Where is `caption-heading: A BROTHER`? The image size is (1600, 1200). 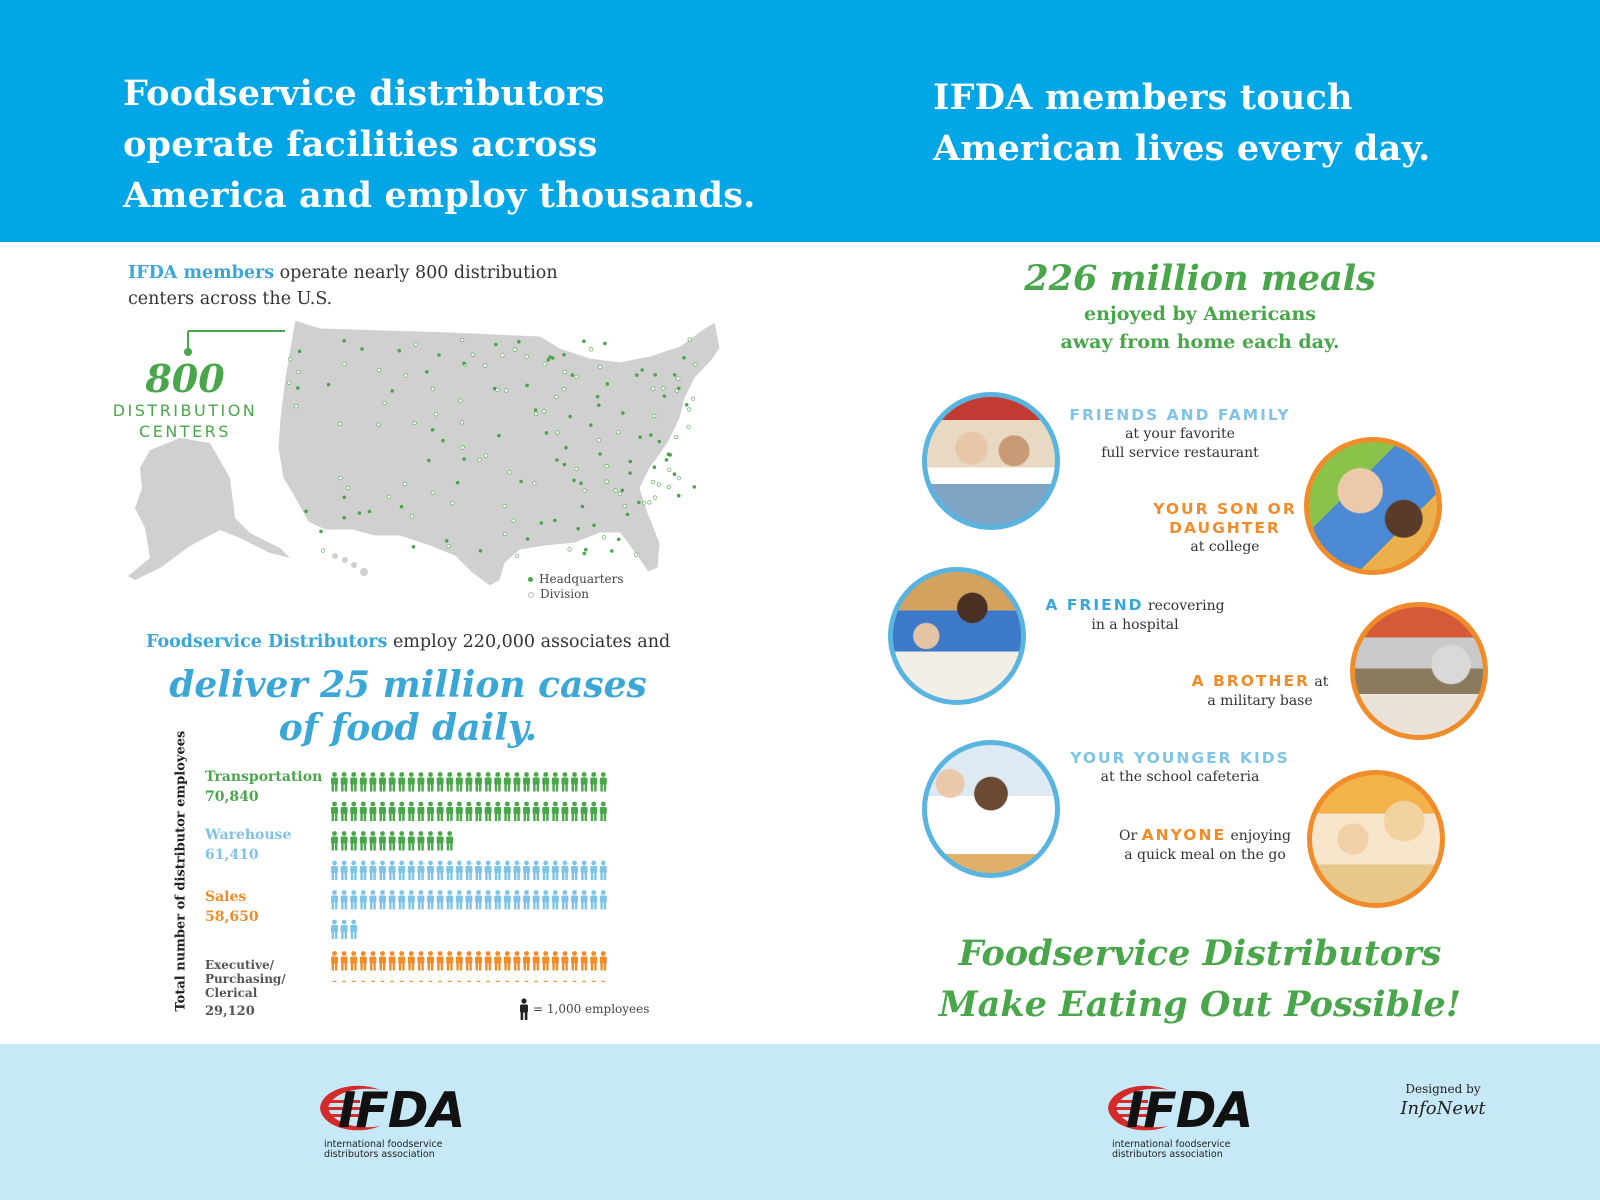 caption-heading: A BROTHER is located at coordinates (1250, 681).